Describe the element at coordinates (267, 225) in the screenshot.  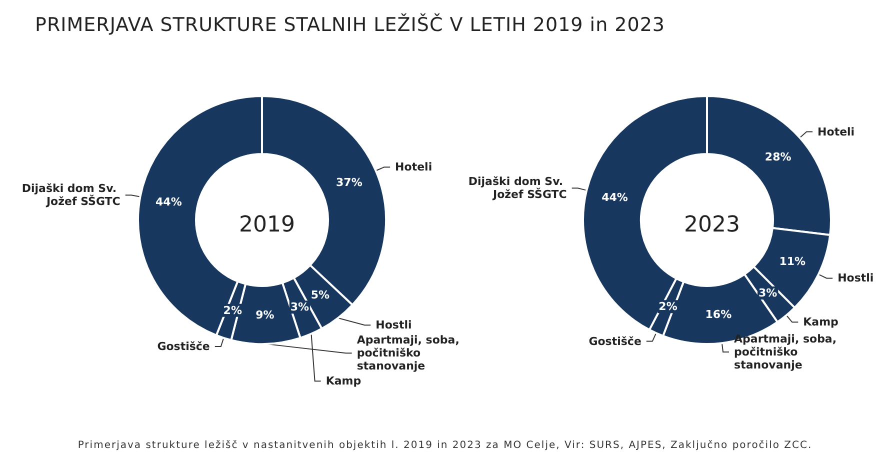
I see `text: 2019` at that location.